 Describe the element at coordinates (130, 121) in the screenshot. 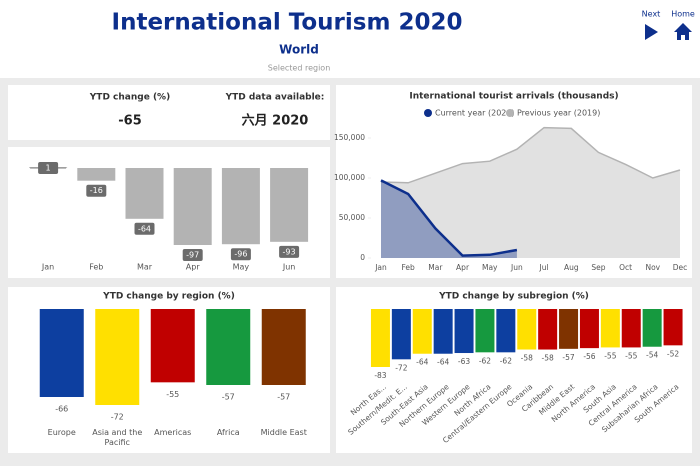

I see `kpi-value: -65` at that location.